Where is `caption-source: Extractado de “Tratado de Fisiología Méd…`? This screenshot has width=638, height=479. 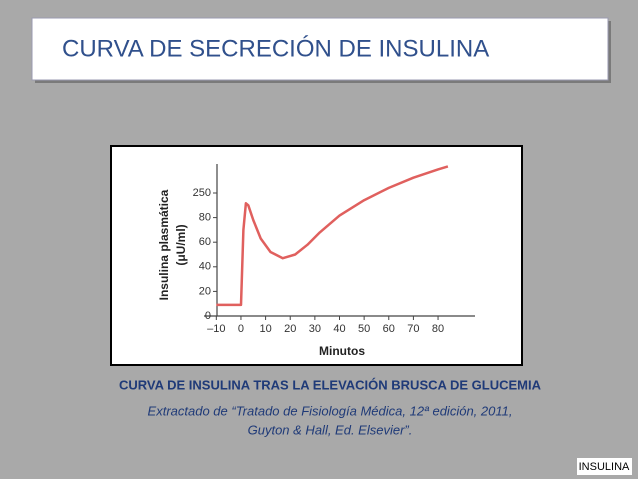 caption-source: Extractado de “Tratado de Fisiología Méd… is located at coordinates (330, 410).